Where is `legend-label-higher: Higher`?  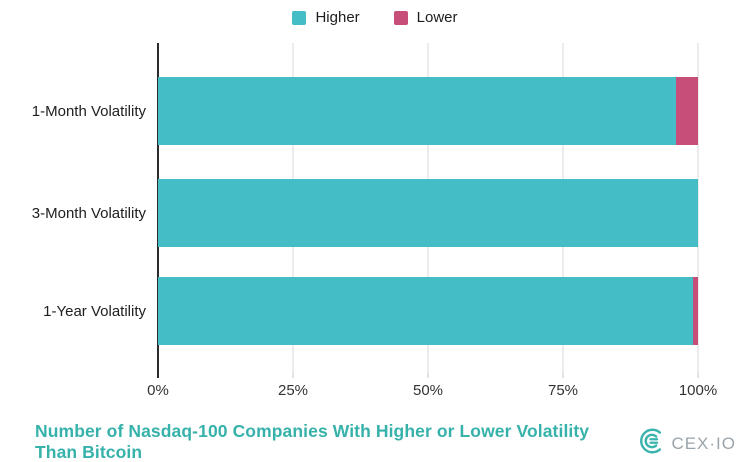
legend-label-higher: Higher is located at coordinates (337, 17).